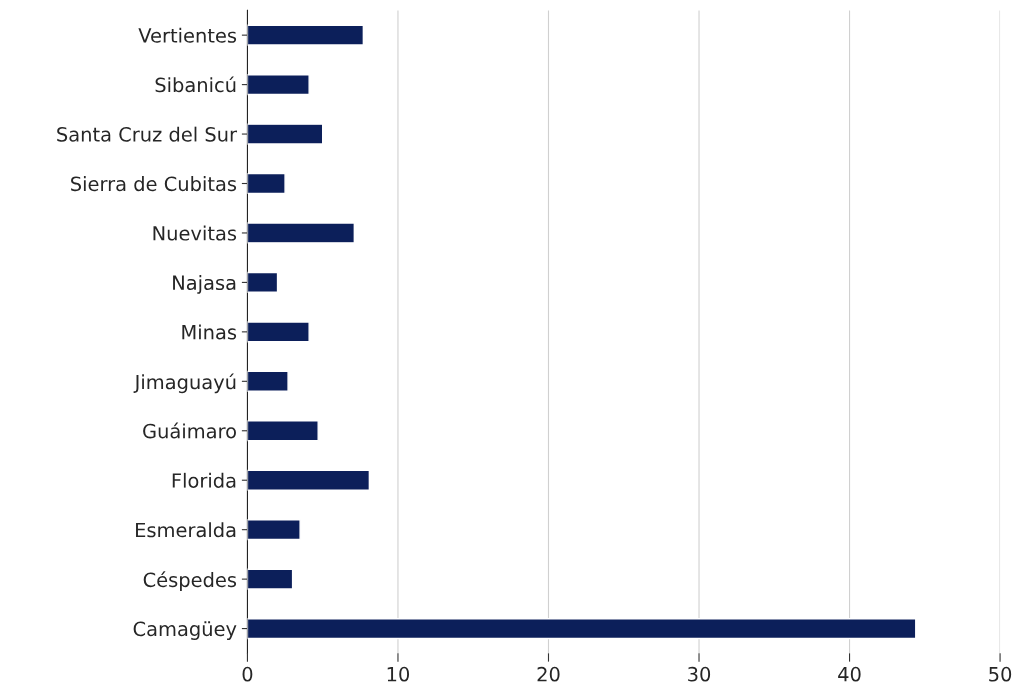 Image resolution: width=1031 pixels, height=695 pixels. Describe the element at coordinates (195, 233) in the screenshot. I see `y-tick-label: Nuevitas` at that location.